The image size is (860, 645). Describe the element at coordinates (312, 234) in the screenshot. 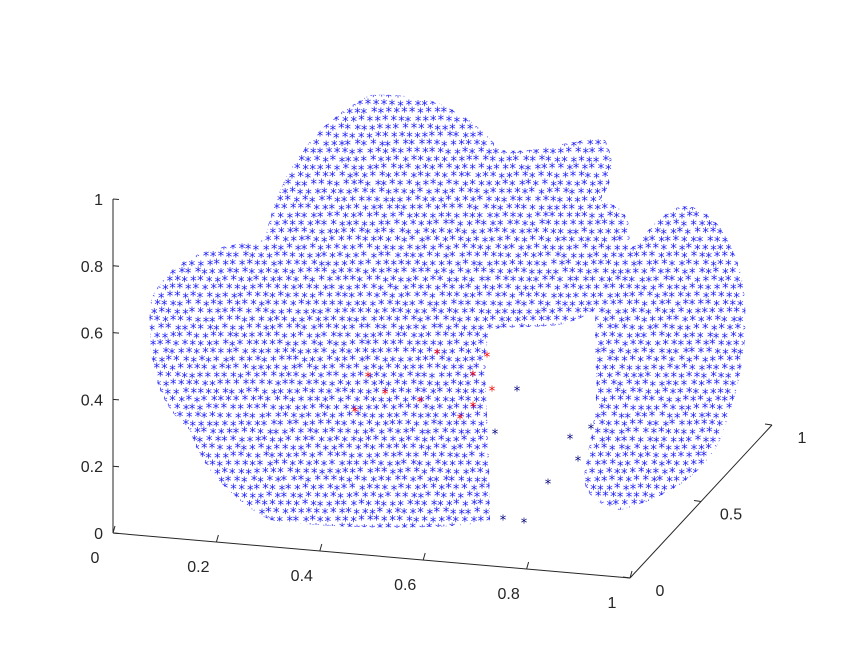

I see `cloud-point-1425: *` at that location.